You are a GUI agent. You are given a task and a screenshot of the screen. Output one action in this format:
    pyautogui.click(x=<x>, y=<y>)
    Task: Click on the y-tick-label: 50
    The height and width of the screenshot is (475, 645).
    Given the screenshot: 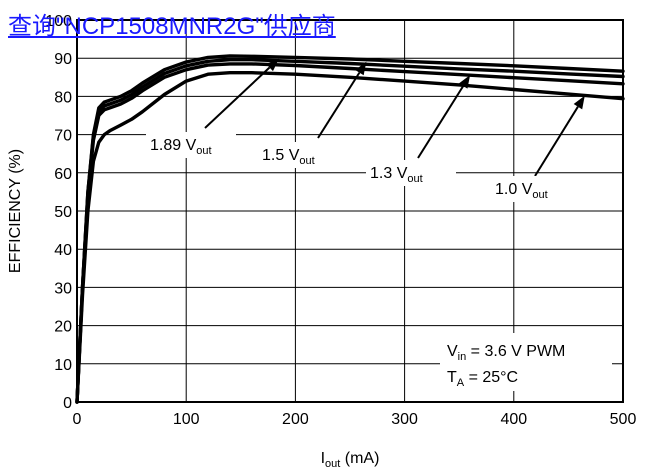 What is the action you would take?
    pyautogui.click(x=63, y=212)
    